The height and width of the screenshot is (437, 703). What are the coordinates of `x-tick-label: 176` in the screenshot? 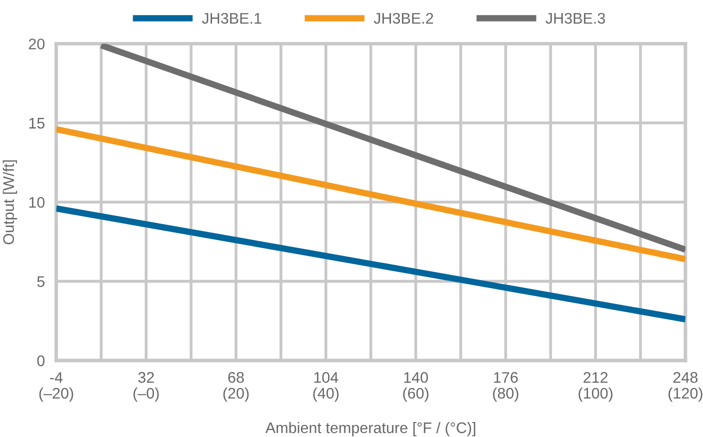 It's located at (506, 377).